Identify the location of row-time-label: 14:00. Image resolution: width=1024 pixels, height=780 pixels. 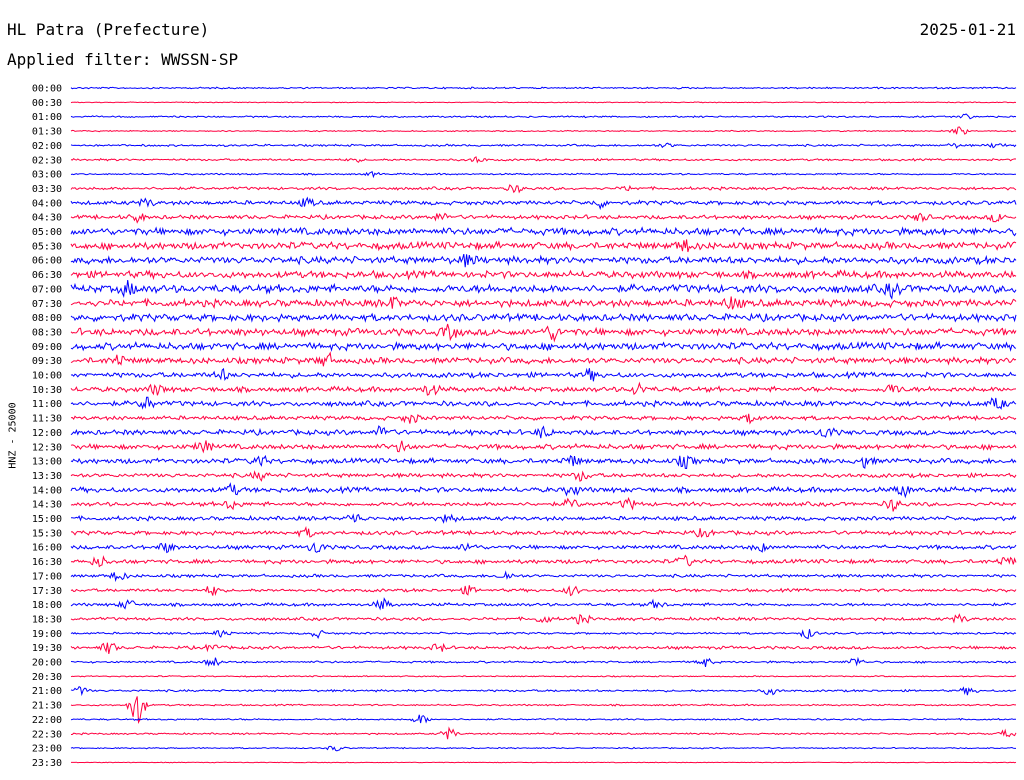
(47, 490).